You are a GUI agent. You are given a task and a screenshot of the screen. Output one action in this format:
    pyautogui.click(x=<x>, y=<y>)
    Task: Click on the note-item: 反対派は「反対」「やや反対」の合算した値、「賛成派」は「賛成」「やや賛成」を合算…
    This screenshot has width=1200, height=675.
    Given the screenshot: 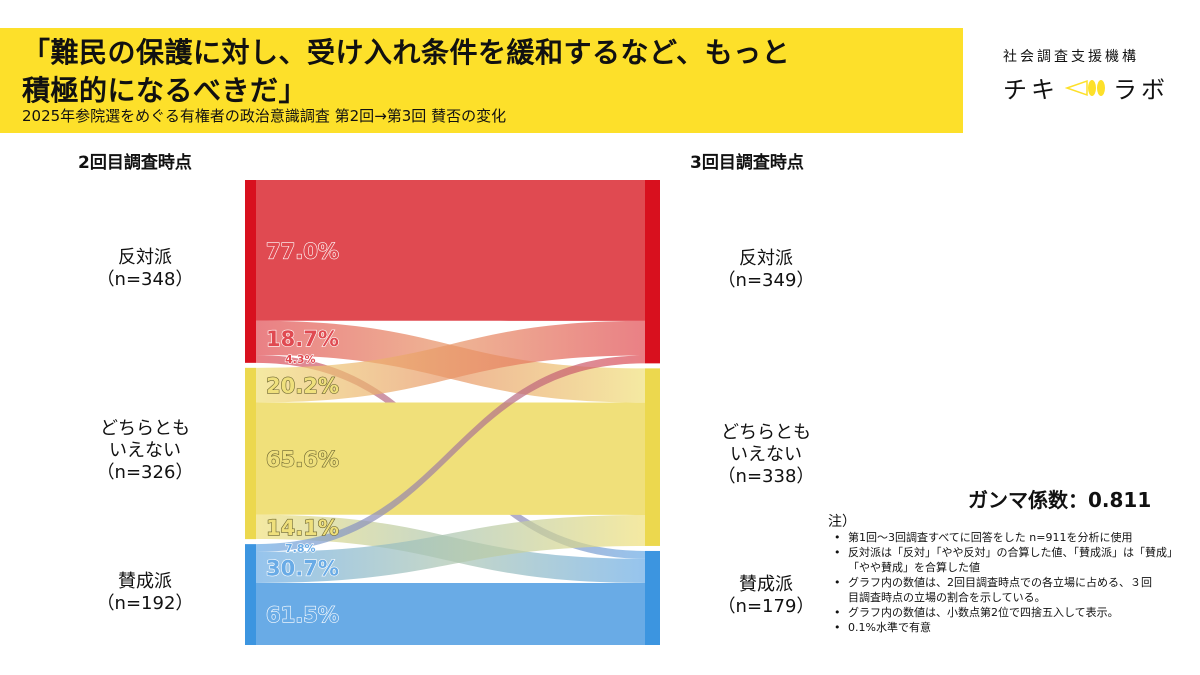 What is the action you would take?
    pyautogui.click(x=1008, y=560)
    